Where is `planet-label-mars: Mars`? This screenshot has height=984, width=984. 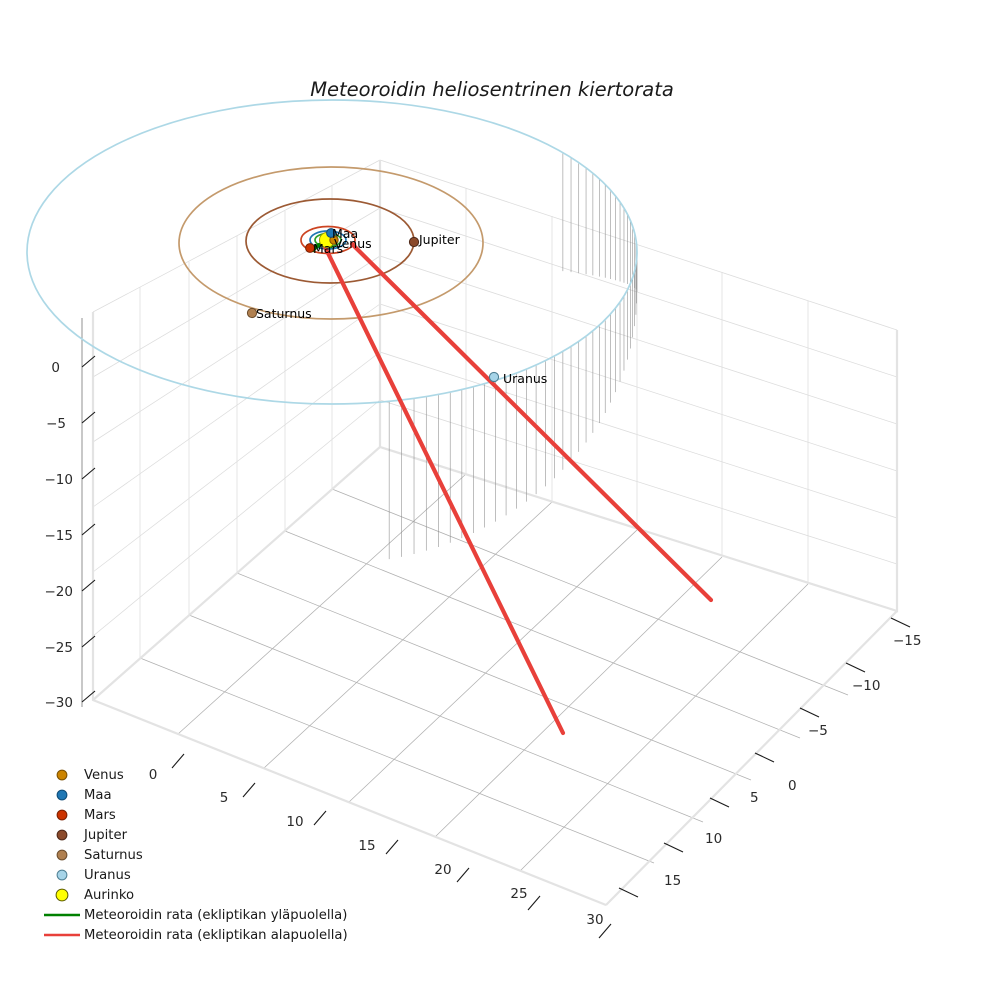 planet-label-mars: Mars is located at coordinates (328, 248).